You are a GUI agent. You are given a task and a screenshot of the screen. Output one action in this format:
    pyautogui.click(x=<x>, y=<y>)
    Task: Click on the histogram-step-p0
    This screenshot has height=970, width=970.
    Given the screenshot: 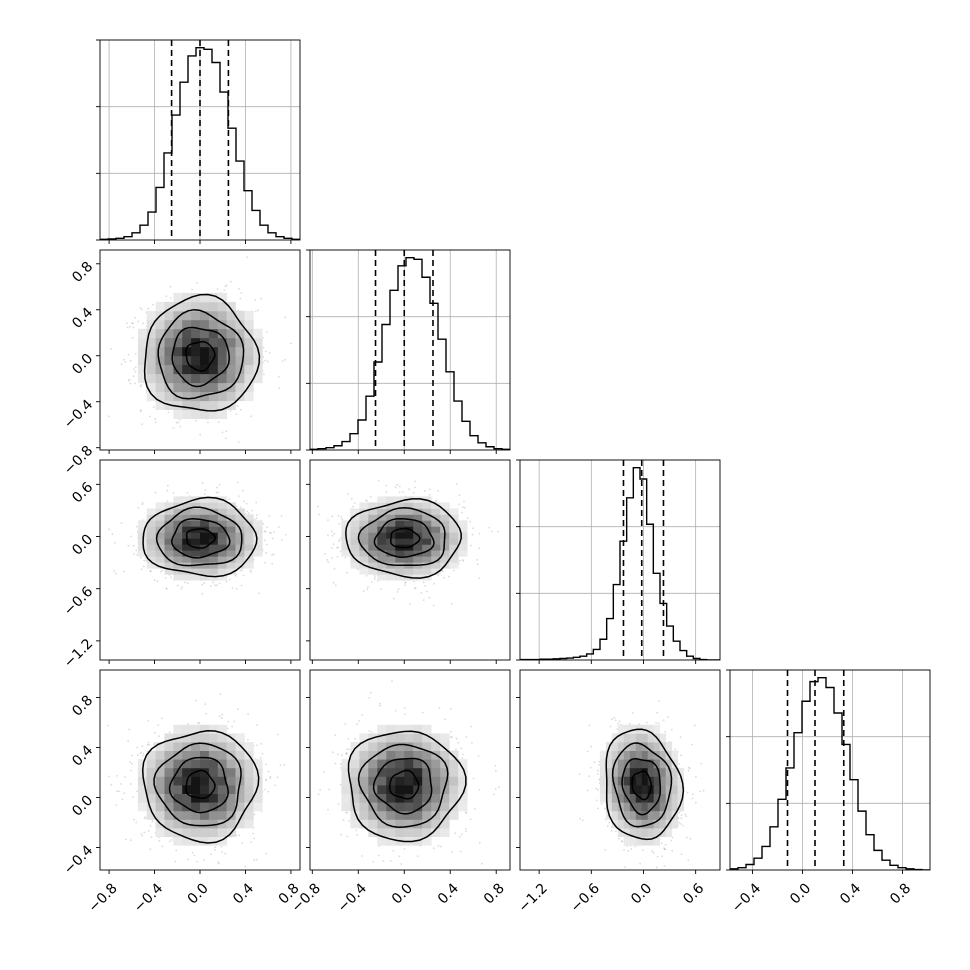 What is the action you would take?
    pyautogui.click(x=200, y=143)
    